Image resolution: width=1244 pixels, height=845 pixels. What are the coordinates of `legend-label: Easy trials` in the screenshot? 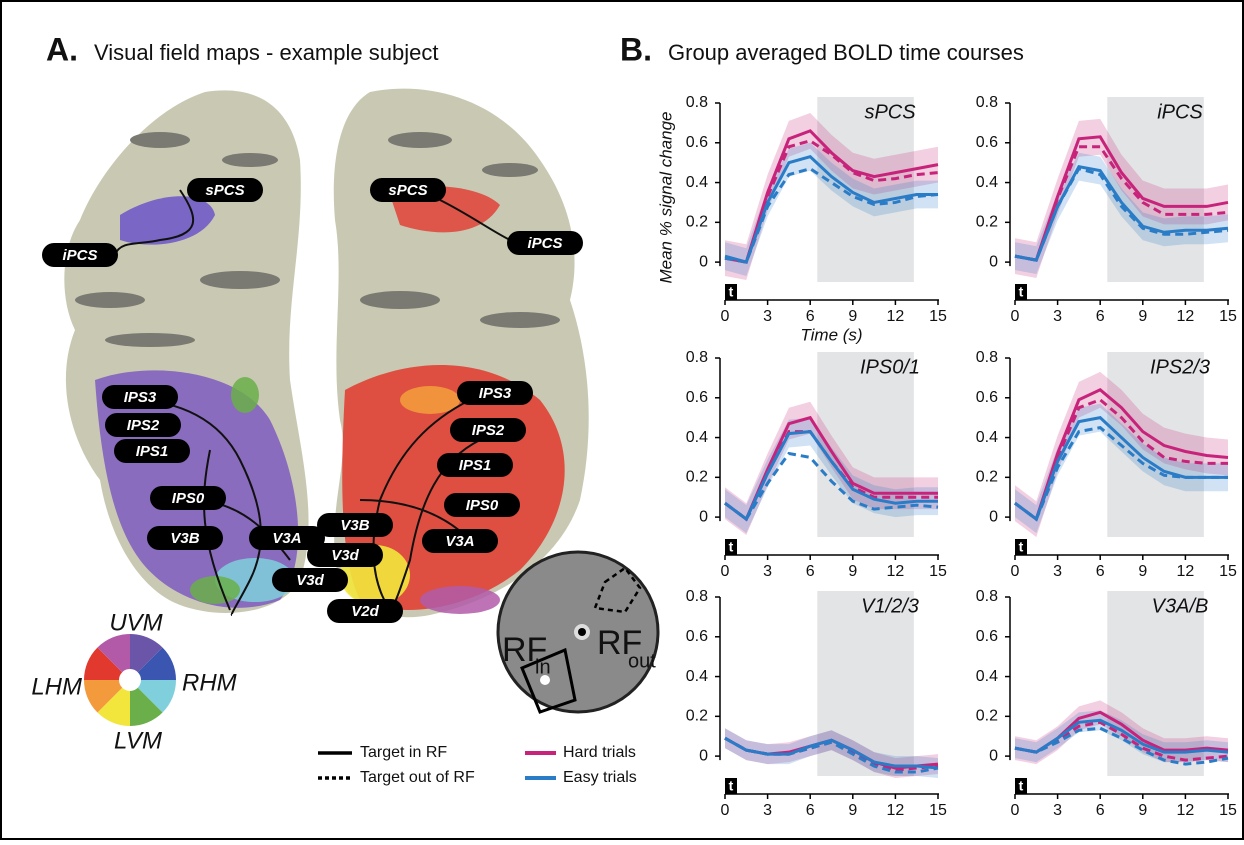 It's located at (600, 777).